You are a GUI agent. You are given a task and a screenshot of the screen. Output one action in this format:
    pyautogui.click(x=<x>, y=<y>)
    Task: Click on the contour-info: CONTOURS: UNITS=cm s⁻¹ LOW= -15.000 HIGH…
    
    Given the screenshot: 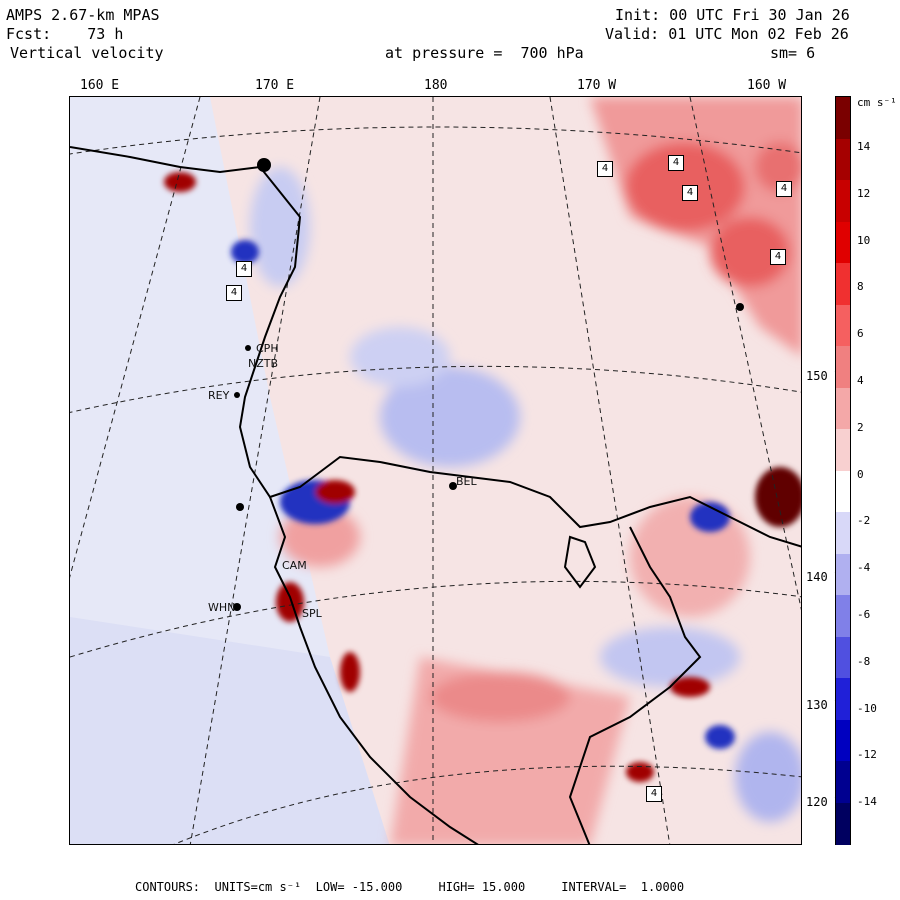 What is the action you would take?
    pyautogui.click(x=409, y=887)
    